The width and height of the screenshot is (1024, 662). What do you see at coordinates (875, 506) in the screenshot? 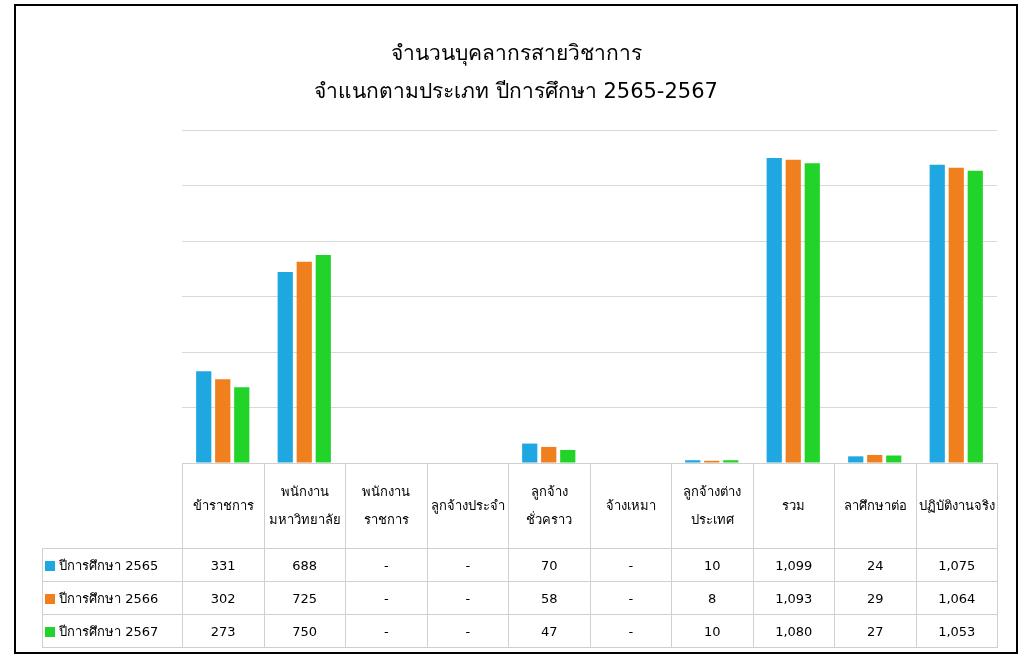
I see `x-tick-label: ลาศึกษาต่อ` at bounding box center [875, 506].